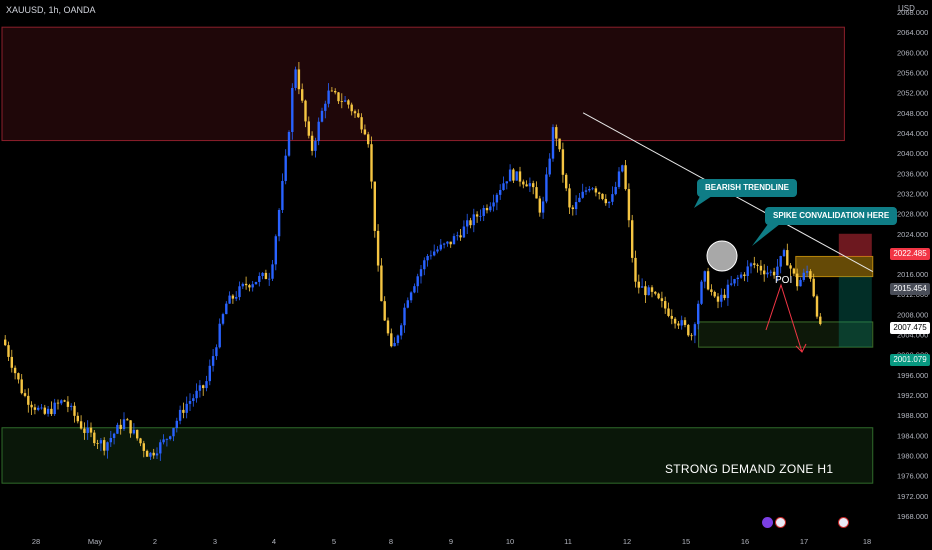 This screenshot has height=550, width=932. I want to click on demand-zone-label: STRONG DEMAND ZONE H1, so click(749, 469).